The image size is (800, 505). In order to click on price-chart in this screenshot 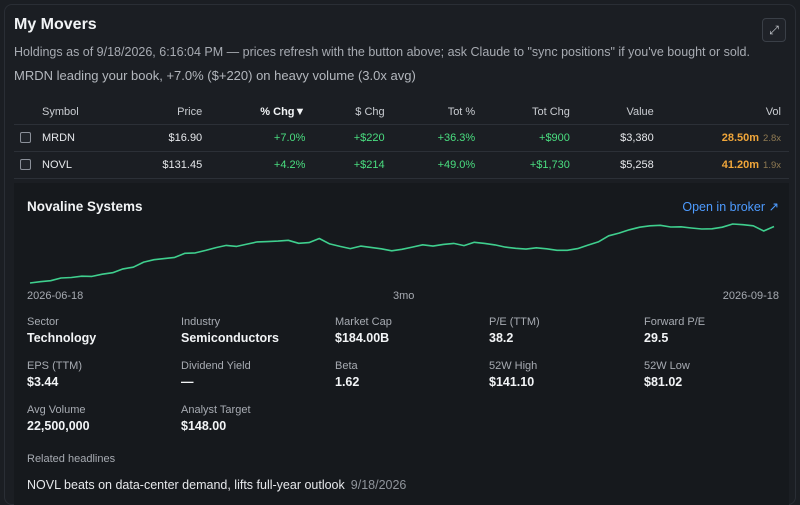, I will do `click(402, 253)`.